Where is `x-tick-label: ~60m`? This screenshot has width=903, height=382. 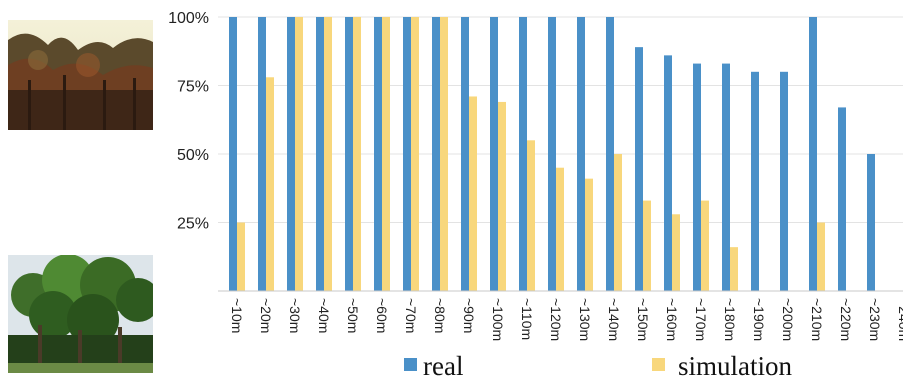
x-tick-label: ~60m is located at coordinates (382, 315).